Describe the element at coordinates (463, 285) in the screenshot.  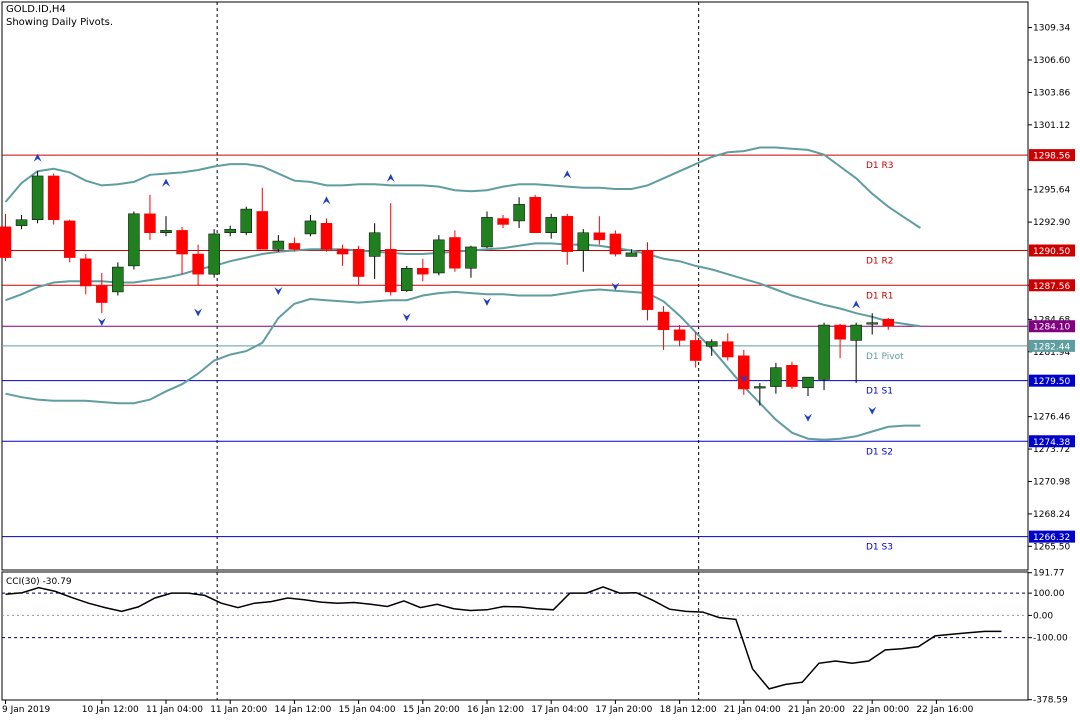
I see `bollinger-middle` at that location.